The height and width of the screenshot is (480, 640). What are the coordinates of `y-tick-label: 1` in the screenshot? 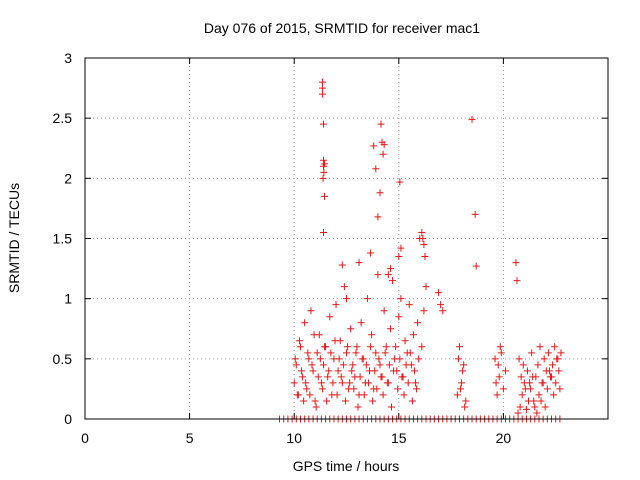 It's located at (68, 299).